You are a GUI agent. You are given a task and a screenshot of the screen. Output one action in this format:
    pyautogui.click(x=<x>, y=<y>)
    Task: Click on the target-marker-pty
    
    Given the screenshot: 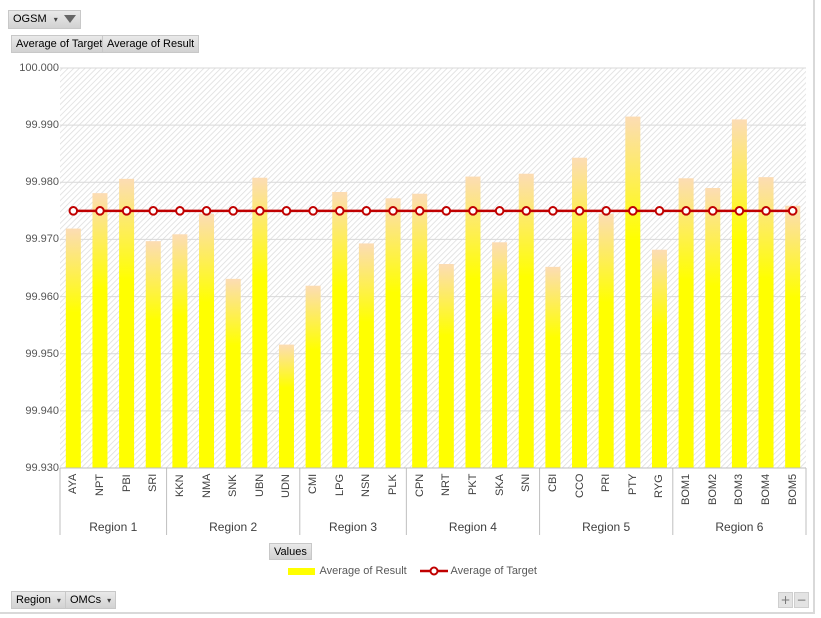 What is the action you would take?
    pyautogui.click(x=633, y=211)
    